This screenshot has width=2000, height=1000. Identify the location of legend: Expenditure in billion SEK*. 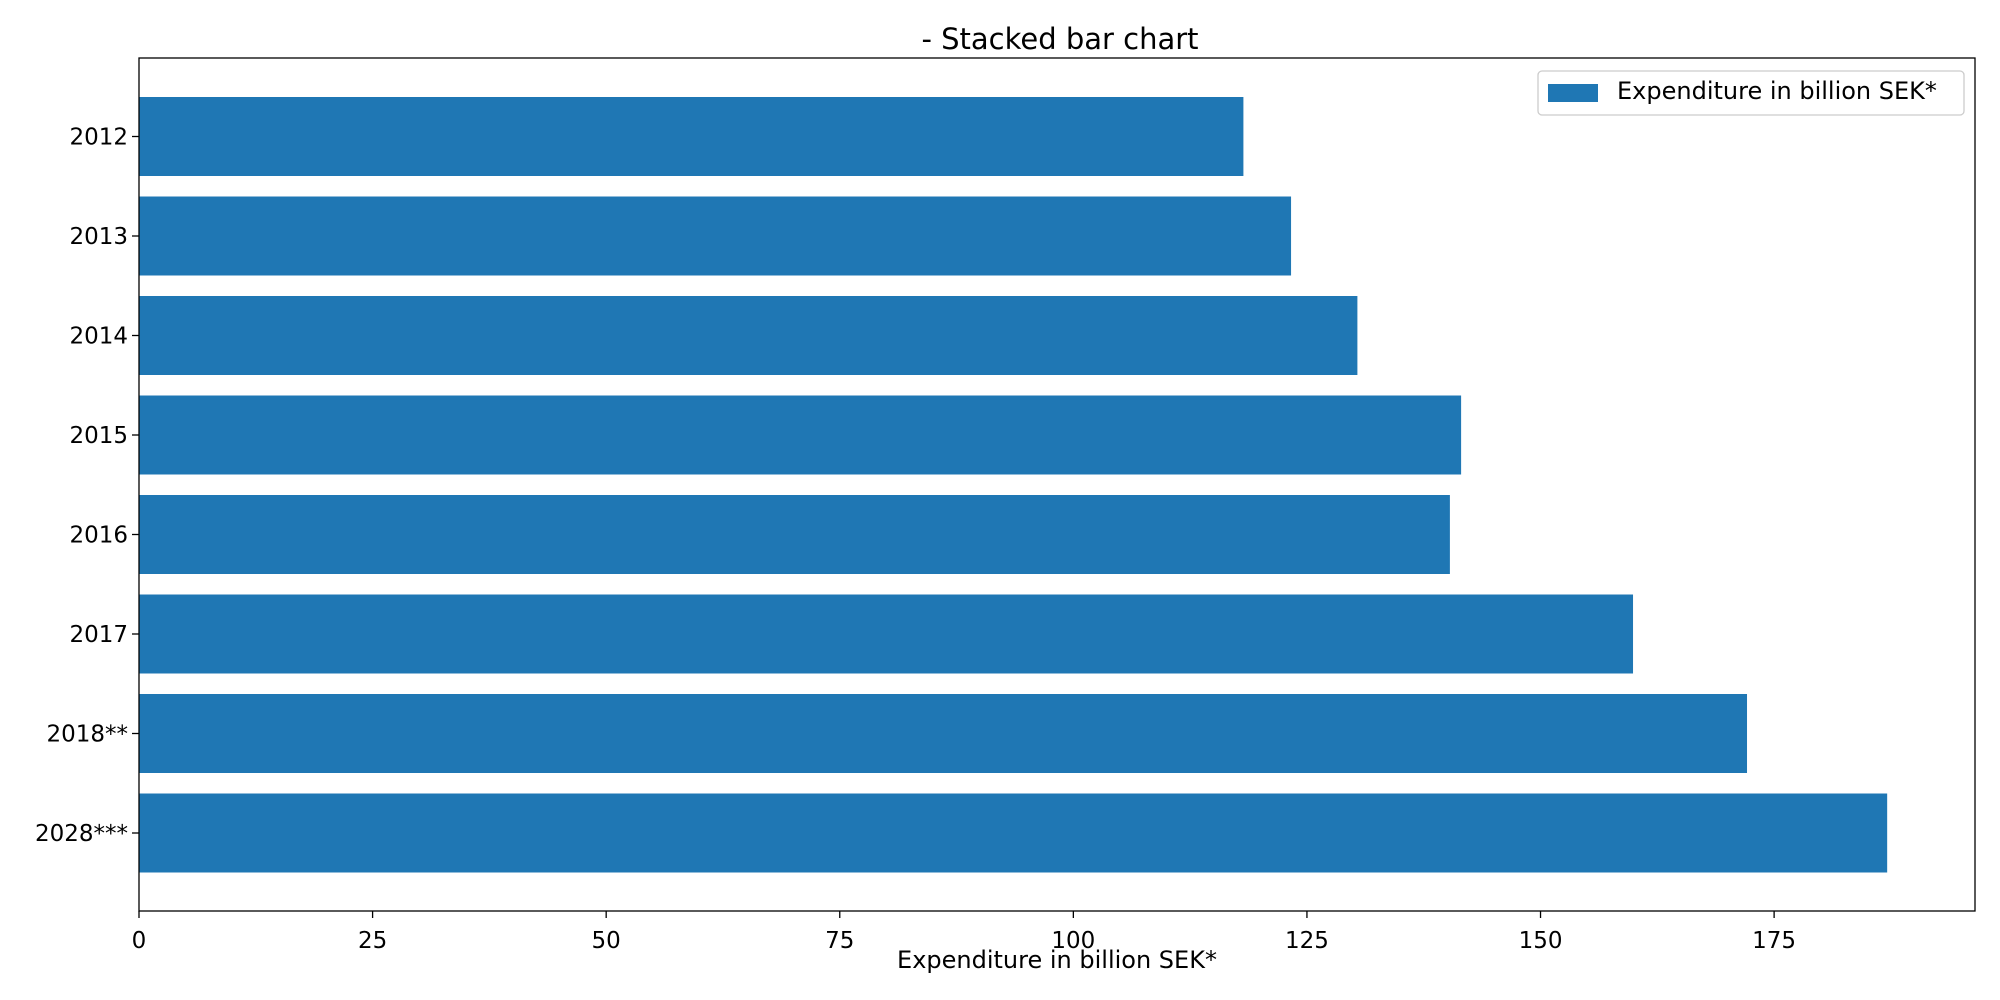
(1751, 93).